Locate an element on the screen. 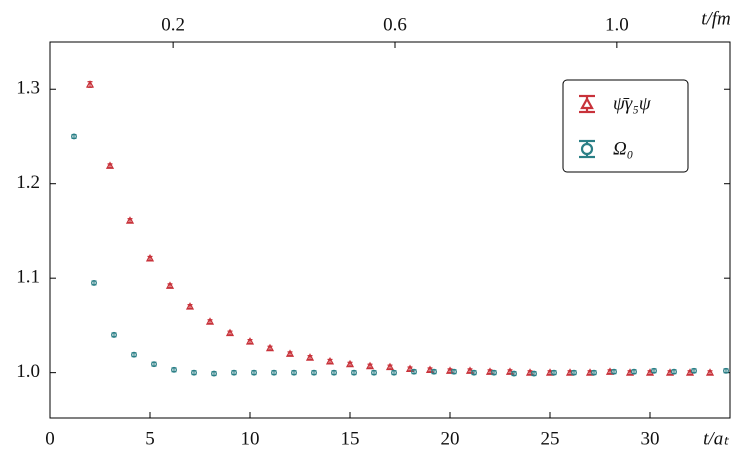 This screenshot has height=470, width=748. legend-label: ψ̄γ₅ψ is located at coordinates (632, 103).